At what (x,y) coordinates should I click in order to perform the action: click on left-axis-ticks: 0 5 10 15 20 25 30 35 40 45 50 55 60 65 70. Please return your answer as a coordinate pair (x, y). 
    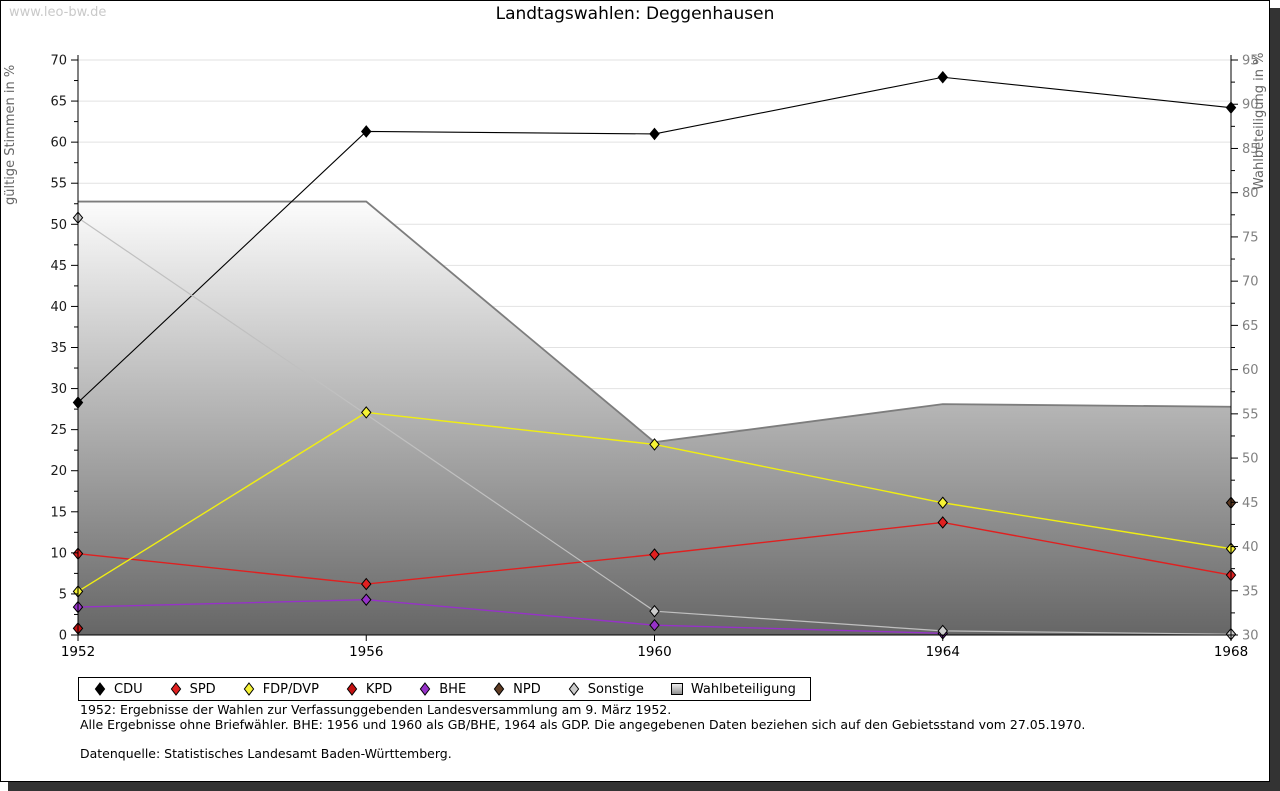
    Looking at the image, I should click on (64, 349).